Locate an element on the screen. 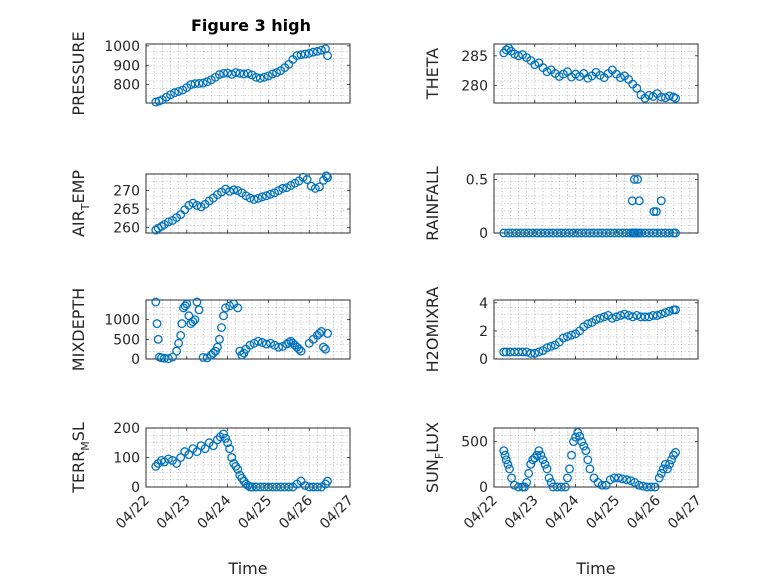 This screenshot has width=778, height=587. y-axis-label-main: AIR is located at coordinates (78, 223).